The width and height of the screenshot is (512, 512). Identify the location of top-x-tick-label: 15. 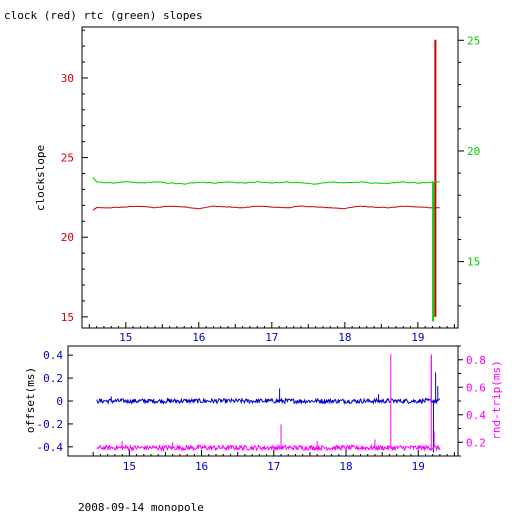
(125, 337).